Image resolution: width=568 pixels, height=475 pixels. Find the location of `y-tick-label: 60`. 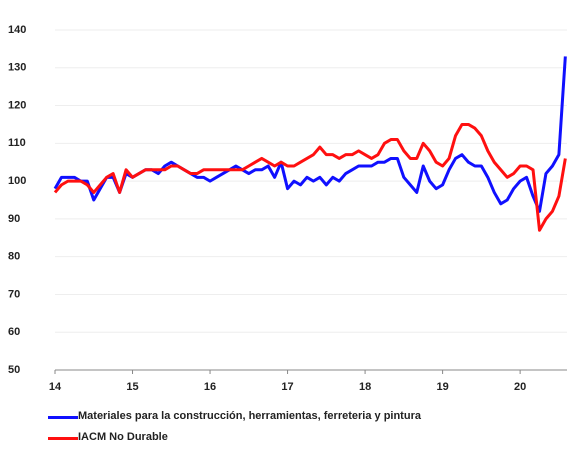

y-tick-label: 60 is located at coordinates (14, 332).